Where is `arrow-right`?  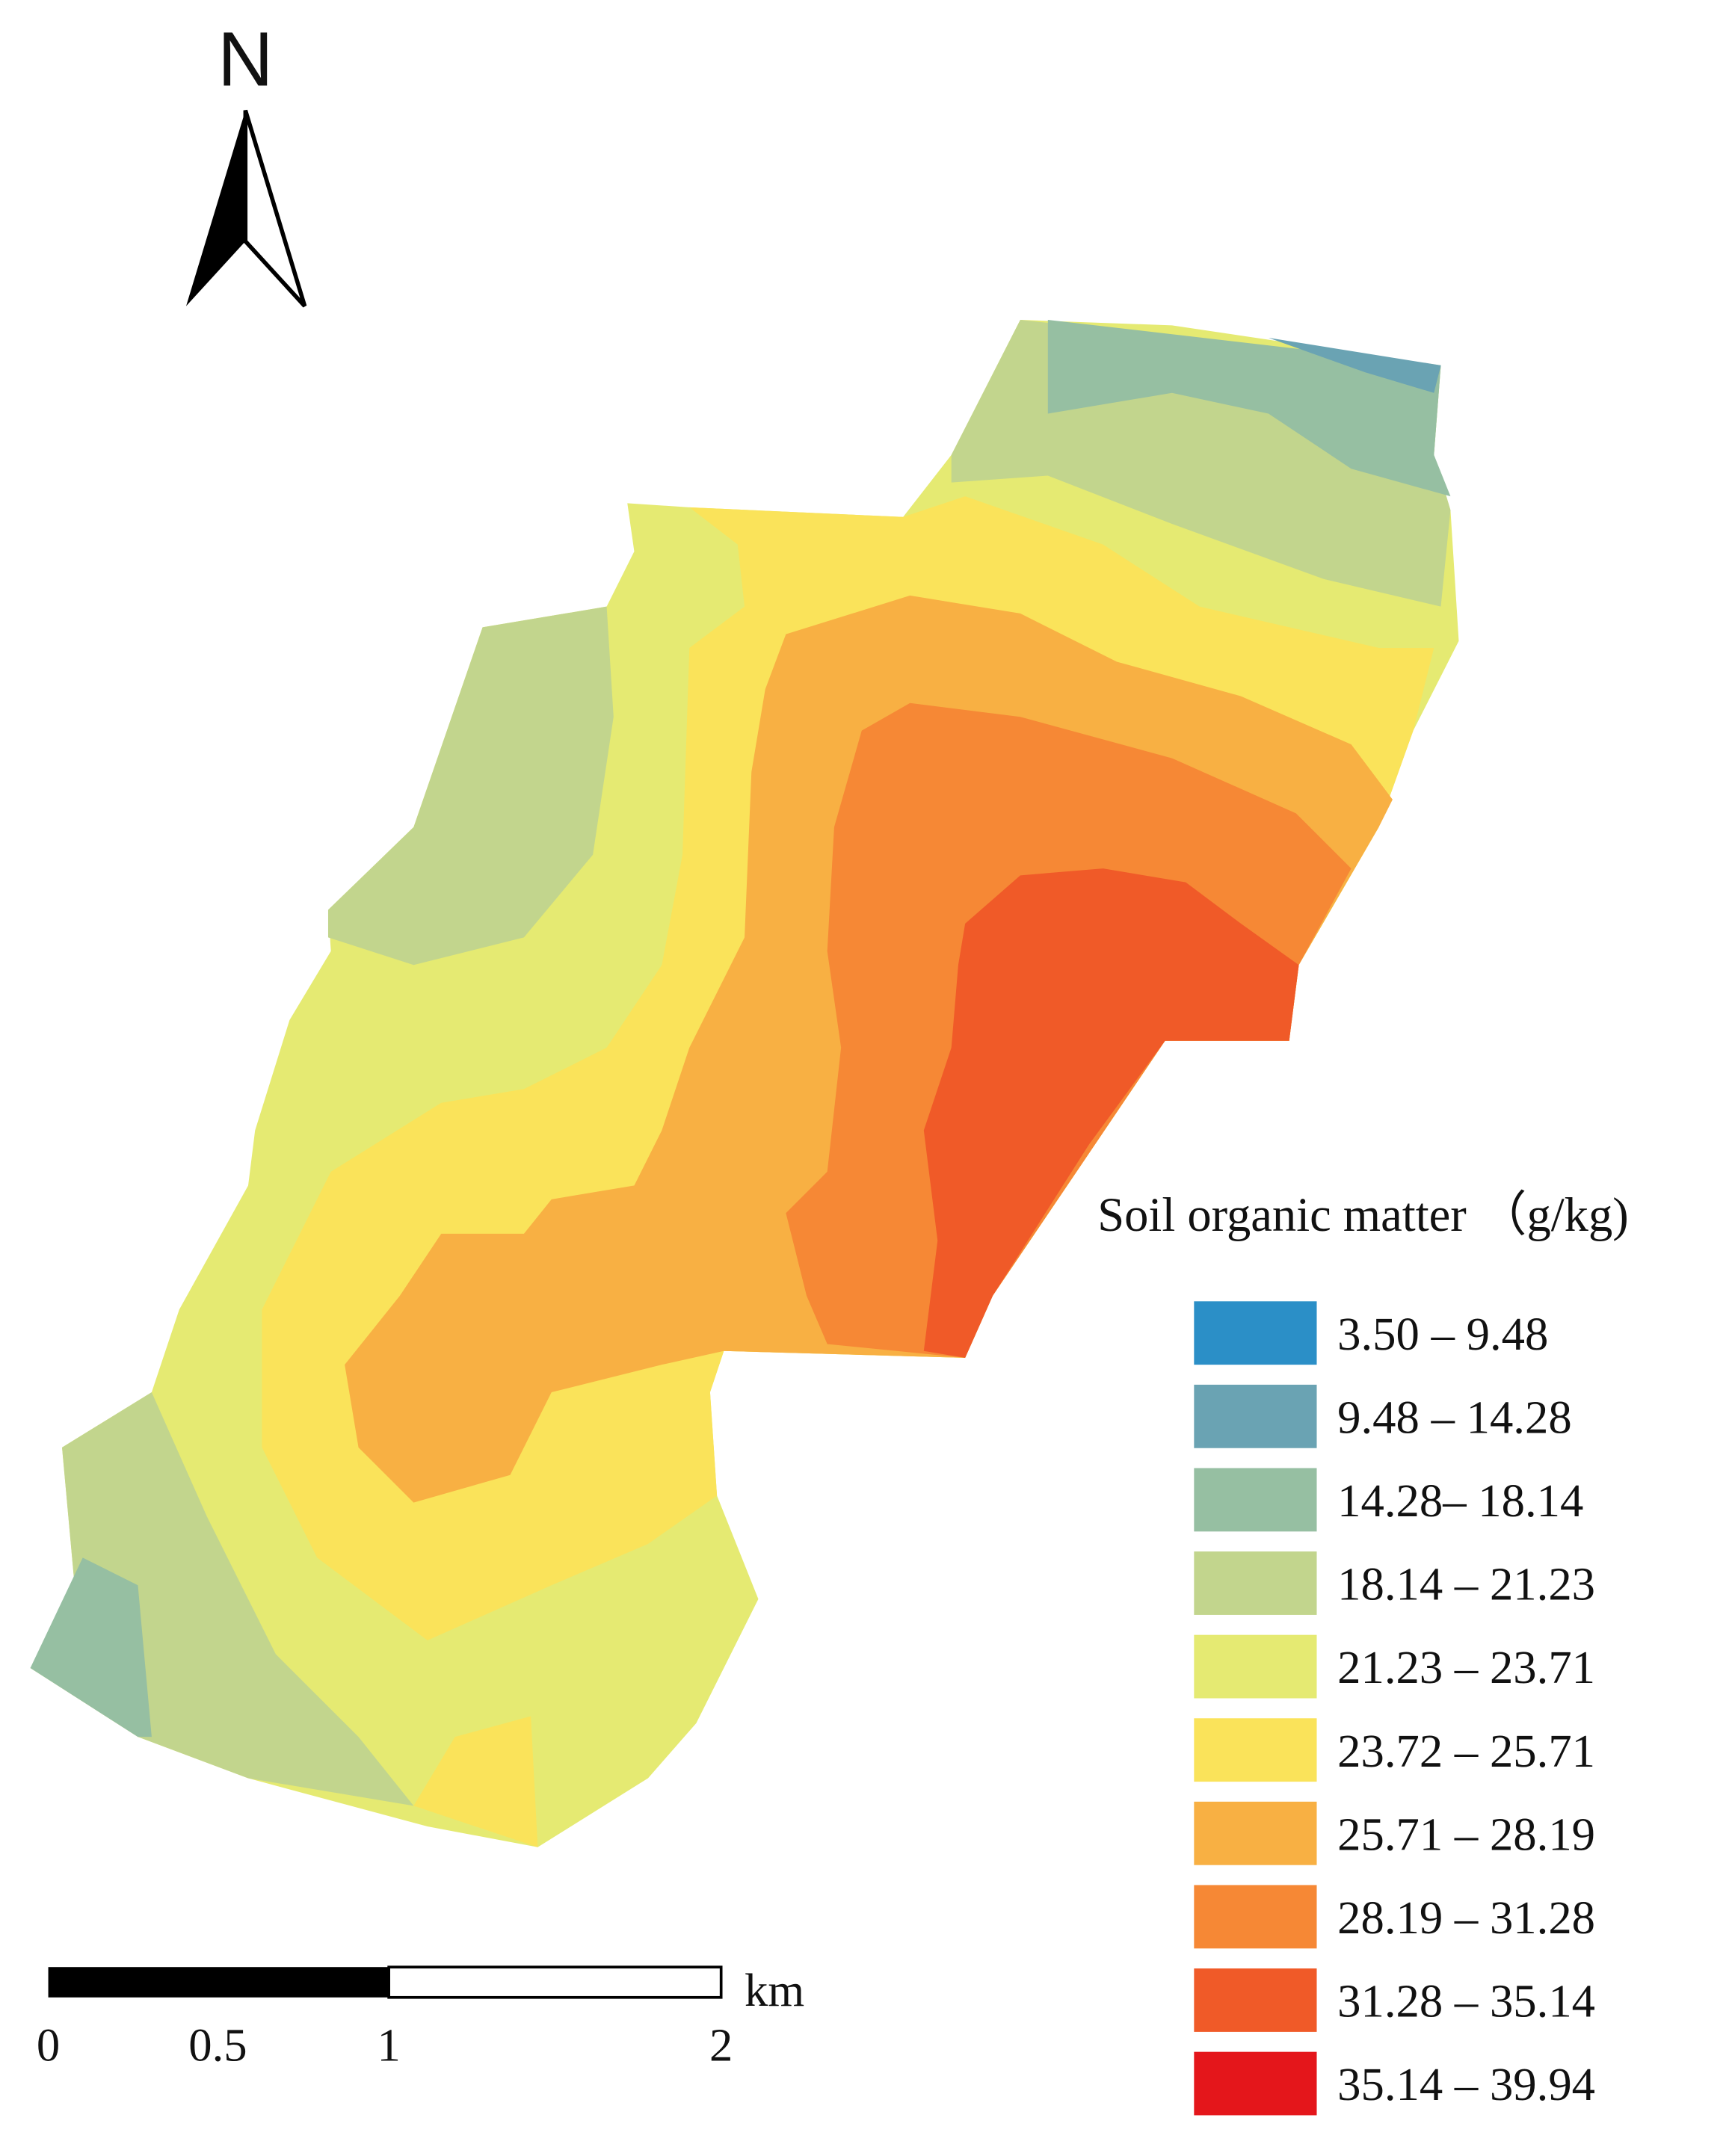
arrow-right is located at coordinates (275, 208).